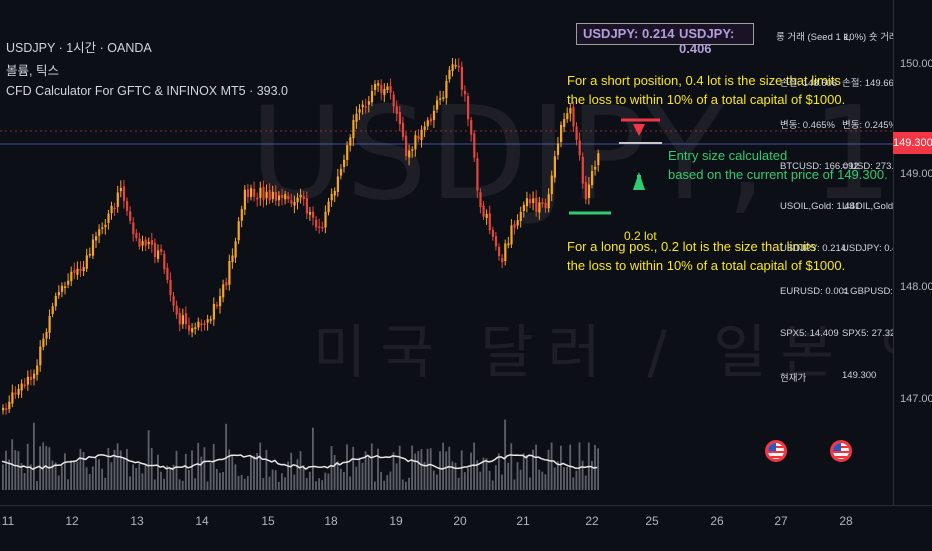  What do you see at coordinates (867, 333) in the screenshot?
I see `table-cell-short: SPX5: 27.322` at bounding box center [867, 333].